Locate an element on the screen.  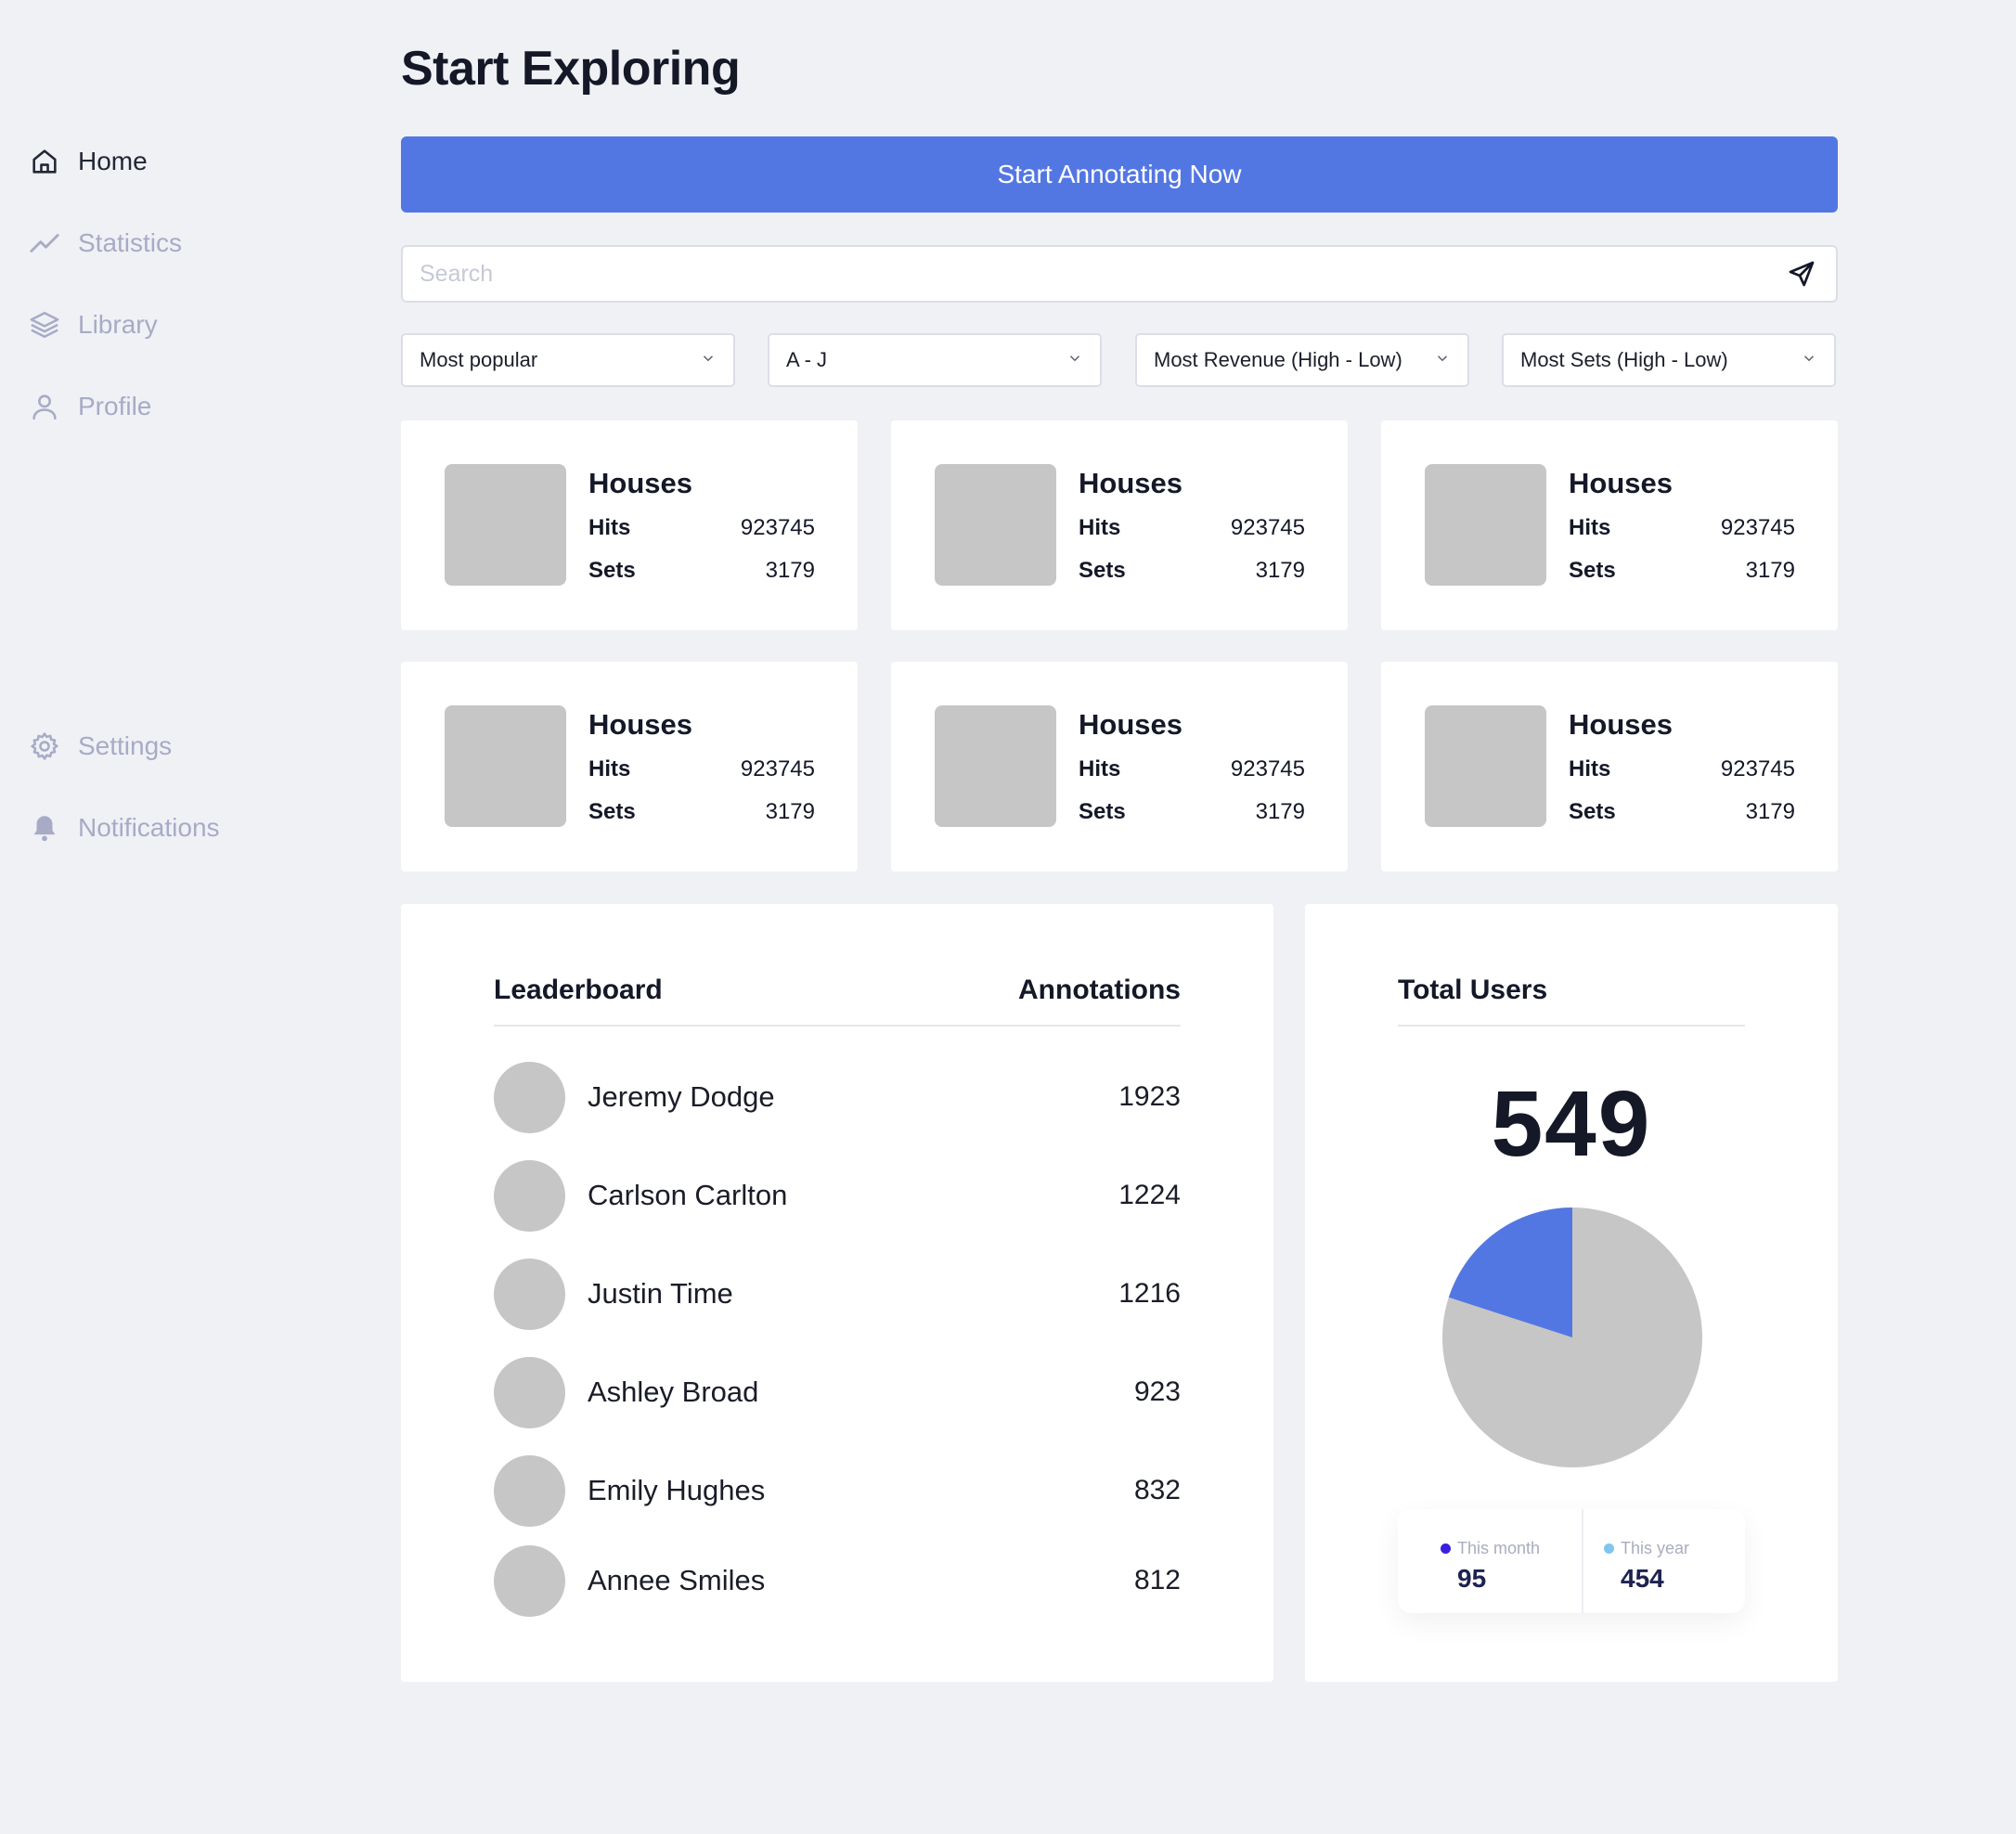
total-users-title: Total Users is located at coordinates (1571, 1001).